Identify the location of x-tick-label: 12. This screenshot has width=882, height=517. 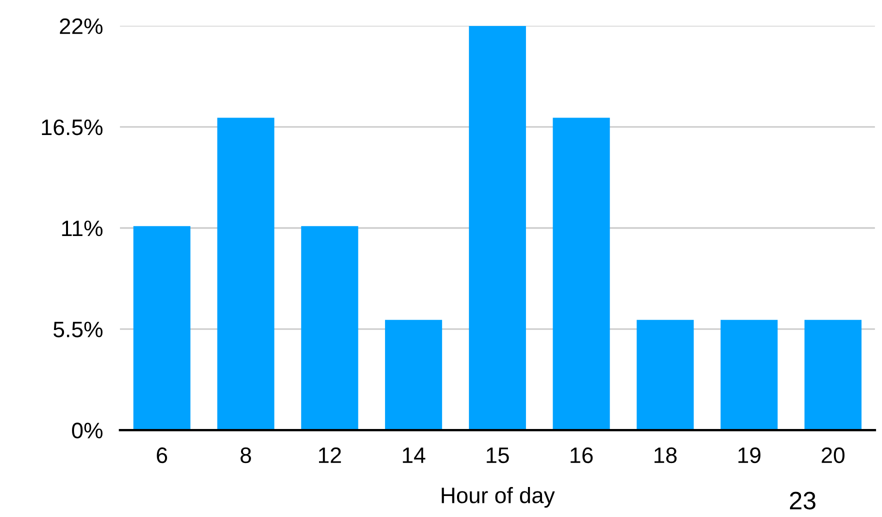
(330, 455).